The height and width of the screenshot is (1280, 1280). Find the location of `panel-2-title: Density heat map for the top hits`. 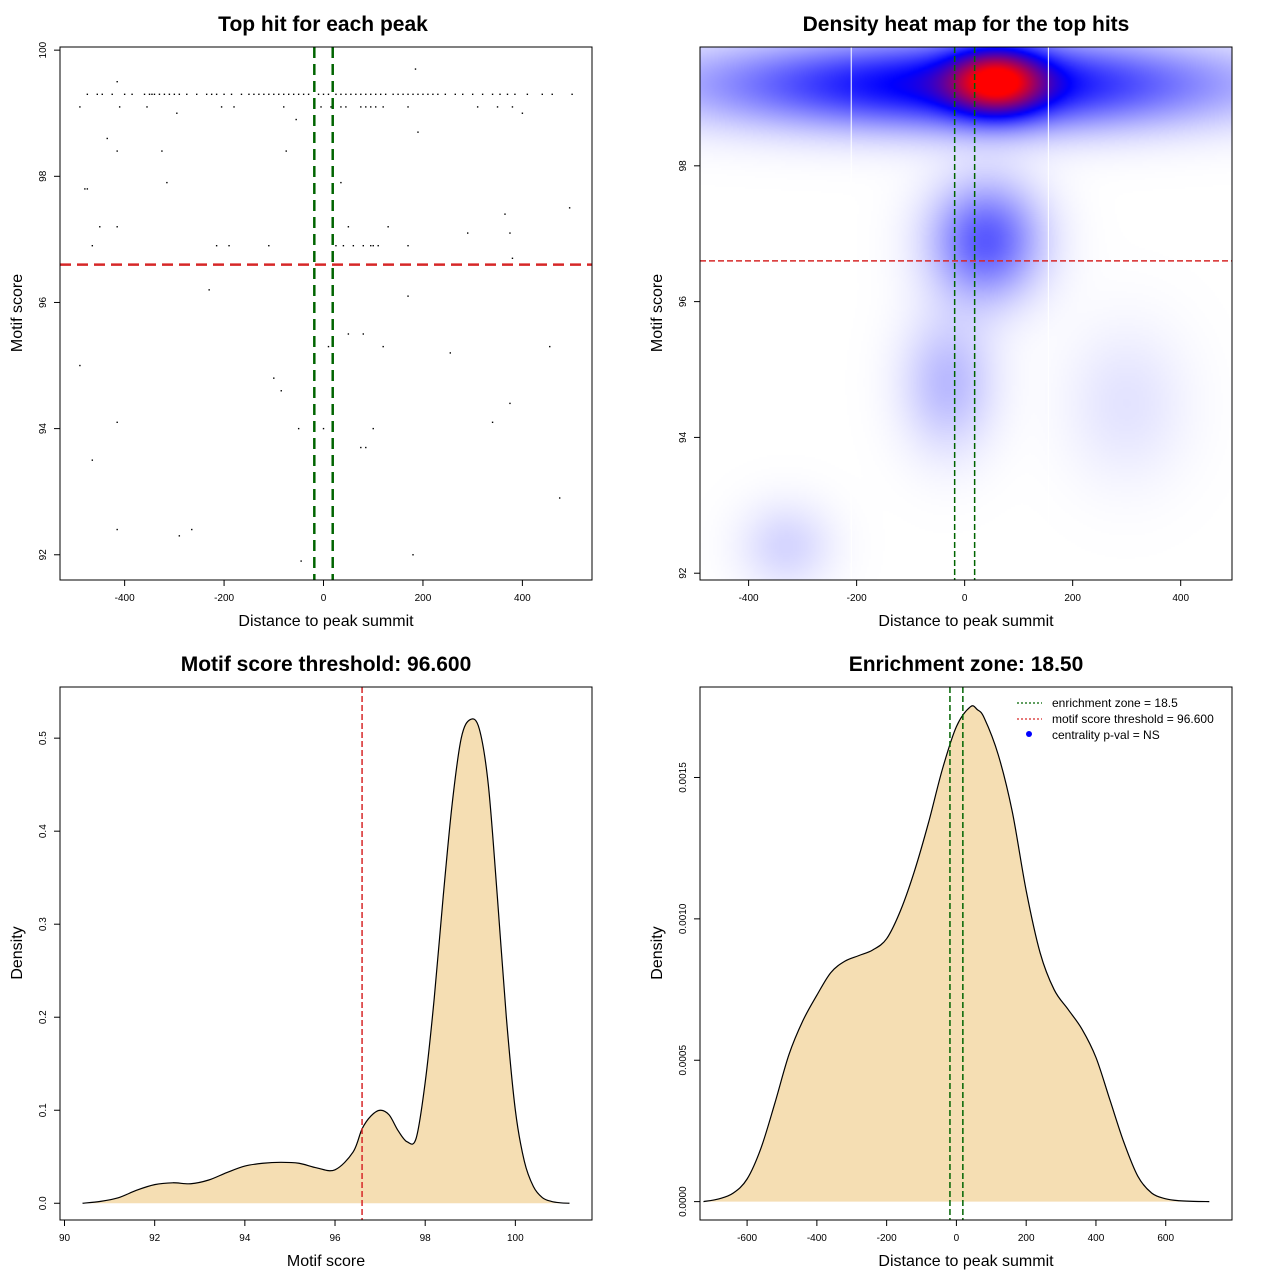

panel-2-title: Density heat map for the top hits is located at coordinates (966, 24).